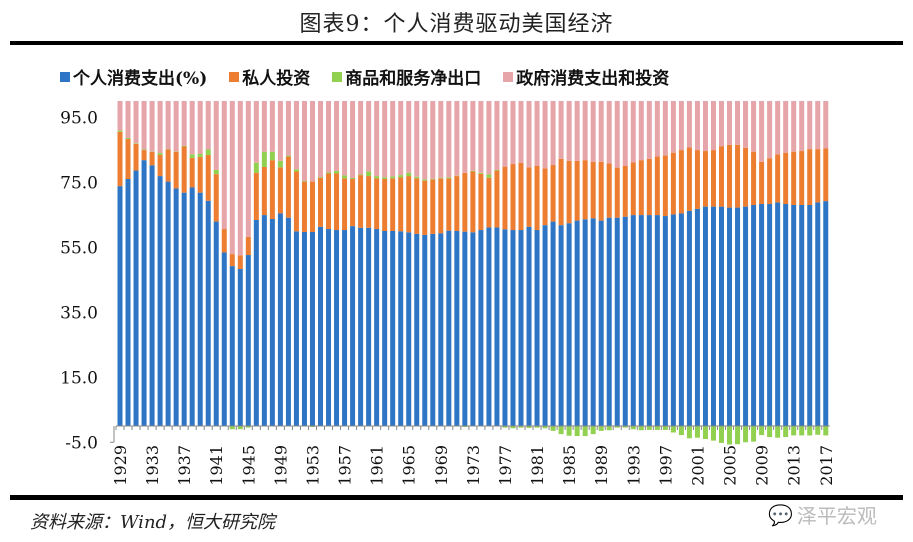 Image resolution: width=913 pixels, height=542 pixels. I want to click on x-tick-label: 2017, so click(826, 465).